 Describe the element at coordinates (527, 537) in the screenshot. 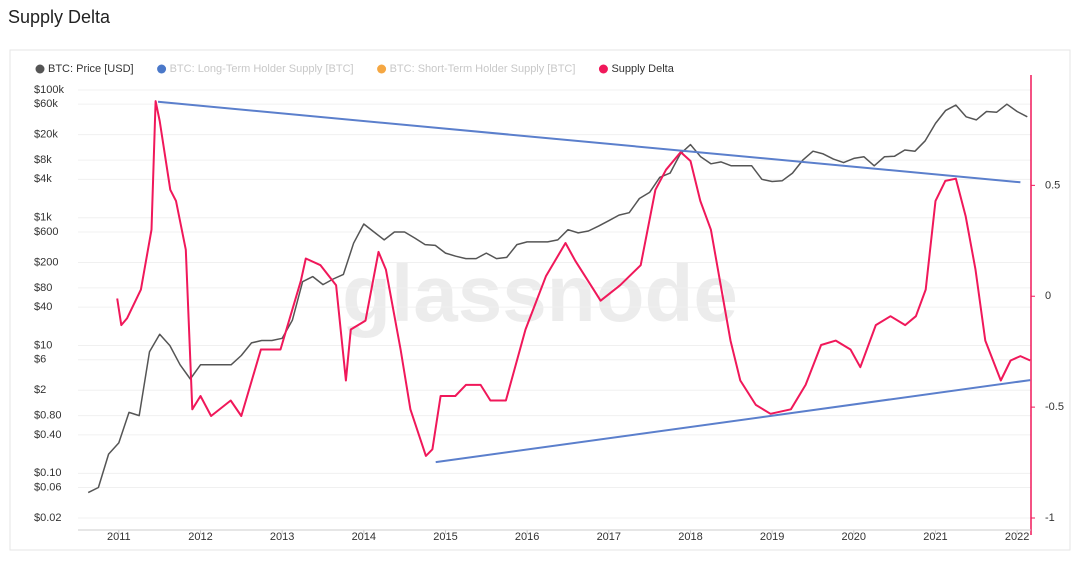

I see `x-tick-label: 2016` at that location.